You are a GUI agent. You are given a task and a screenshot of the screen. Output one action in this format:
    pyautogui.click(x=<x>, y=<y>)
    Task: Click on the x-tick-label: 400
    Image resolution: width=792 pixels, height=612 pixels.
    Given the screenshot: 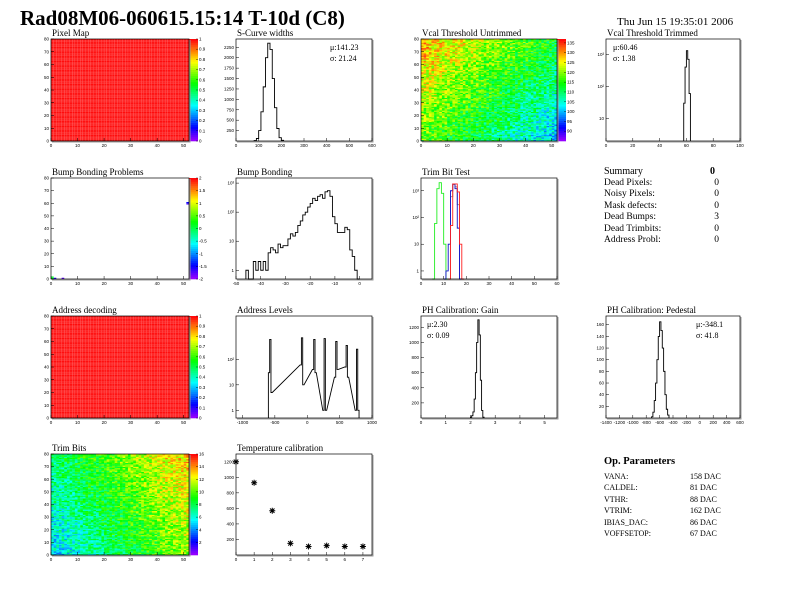 What is the action you would take?
    pyautogui.click(x=327, y=145)
    